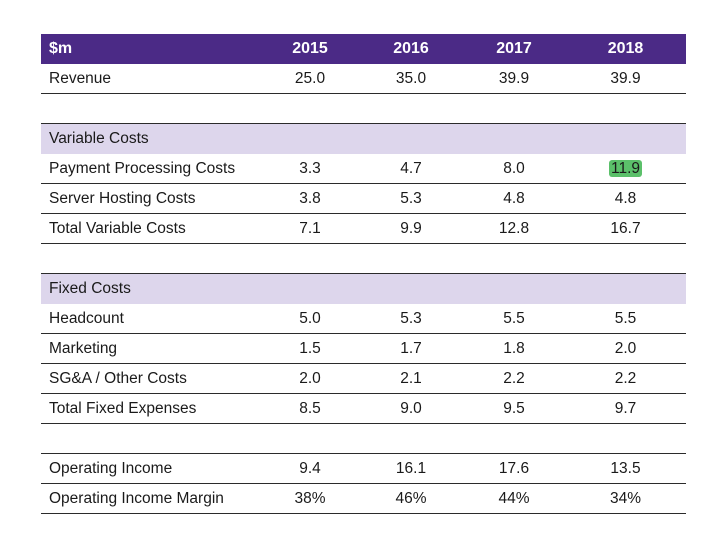  What do you see at coordinates (123, 408) in the screenshot?
I see `row-label: Total Fixed Expenses` at bounding box center [123, 408].